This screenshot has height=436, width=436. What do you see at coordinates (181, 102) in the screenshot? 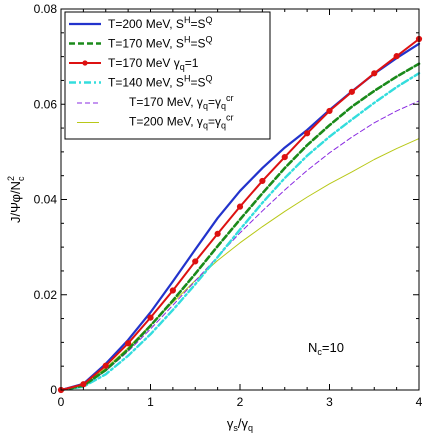
I see `legend-label-4: T=170 MeV, γq=γqcr` at bounding box center [181, 102].